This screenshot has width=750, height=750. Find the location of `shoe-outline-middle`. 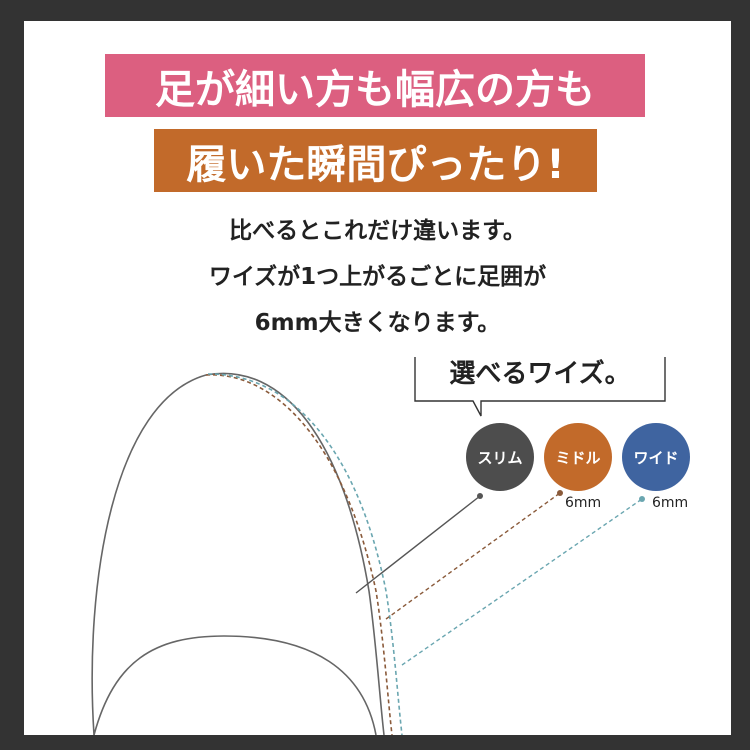

shoe-outline-middle is located at coordinates (299, 554).